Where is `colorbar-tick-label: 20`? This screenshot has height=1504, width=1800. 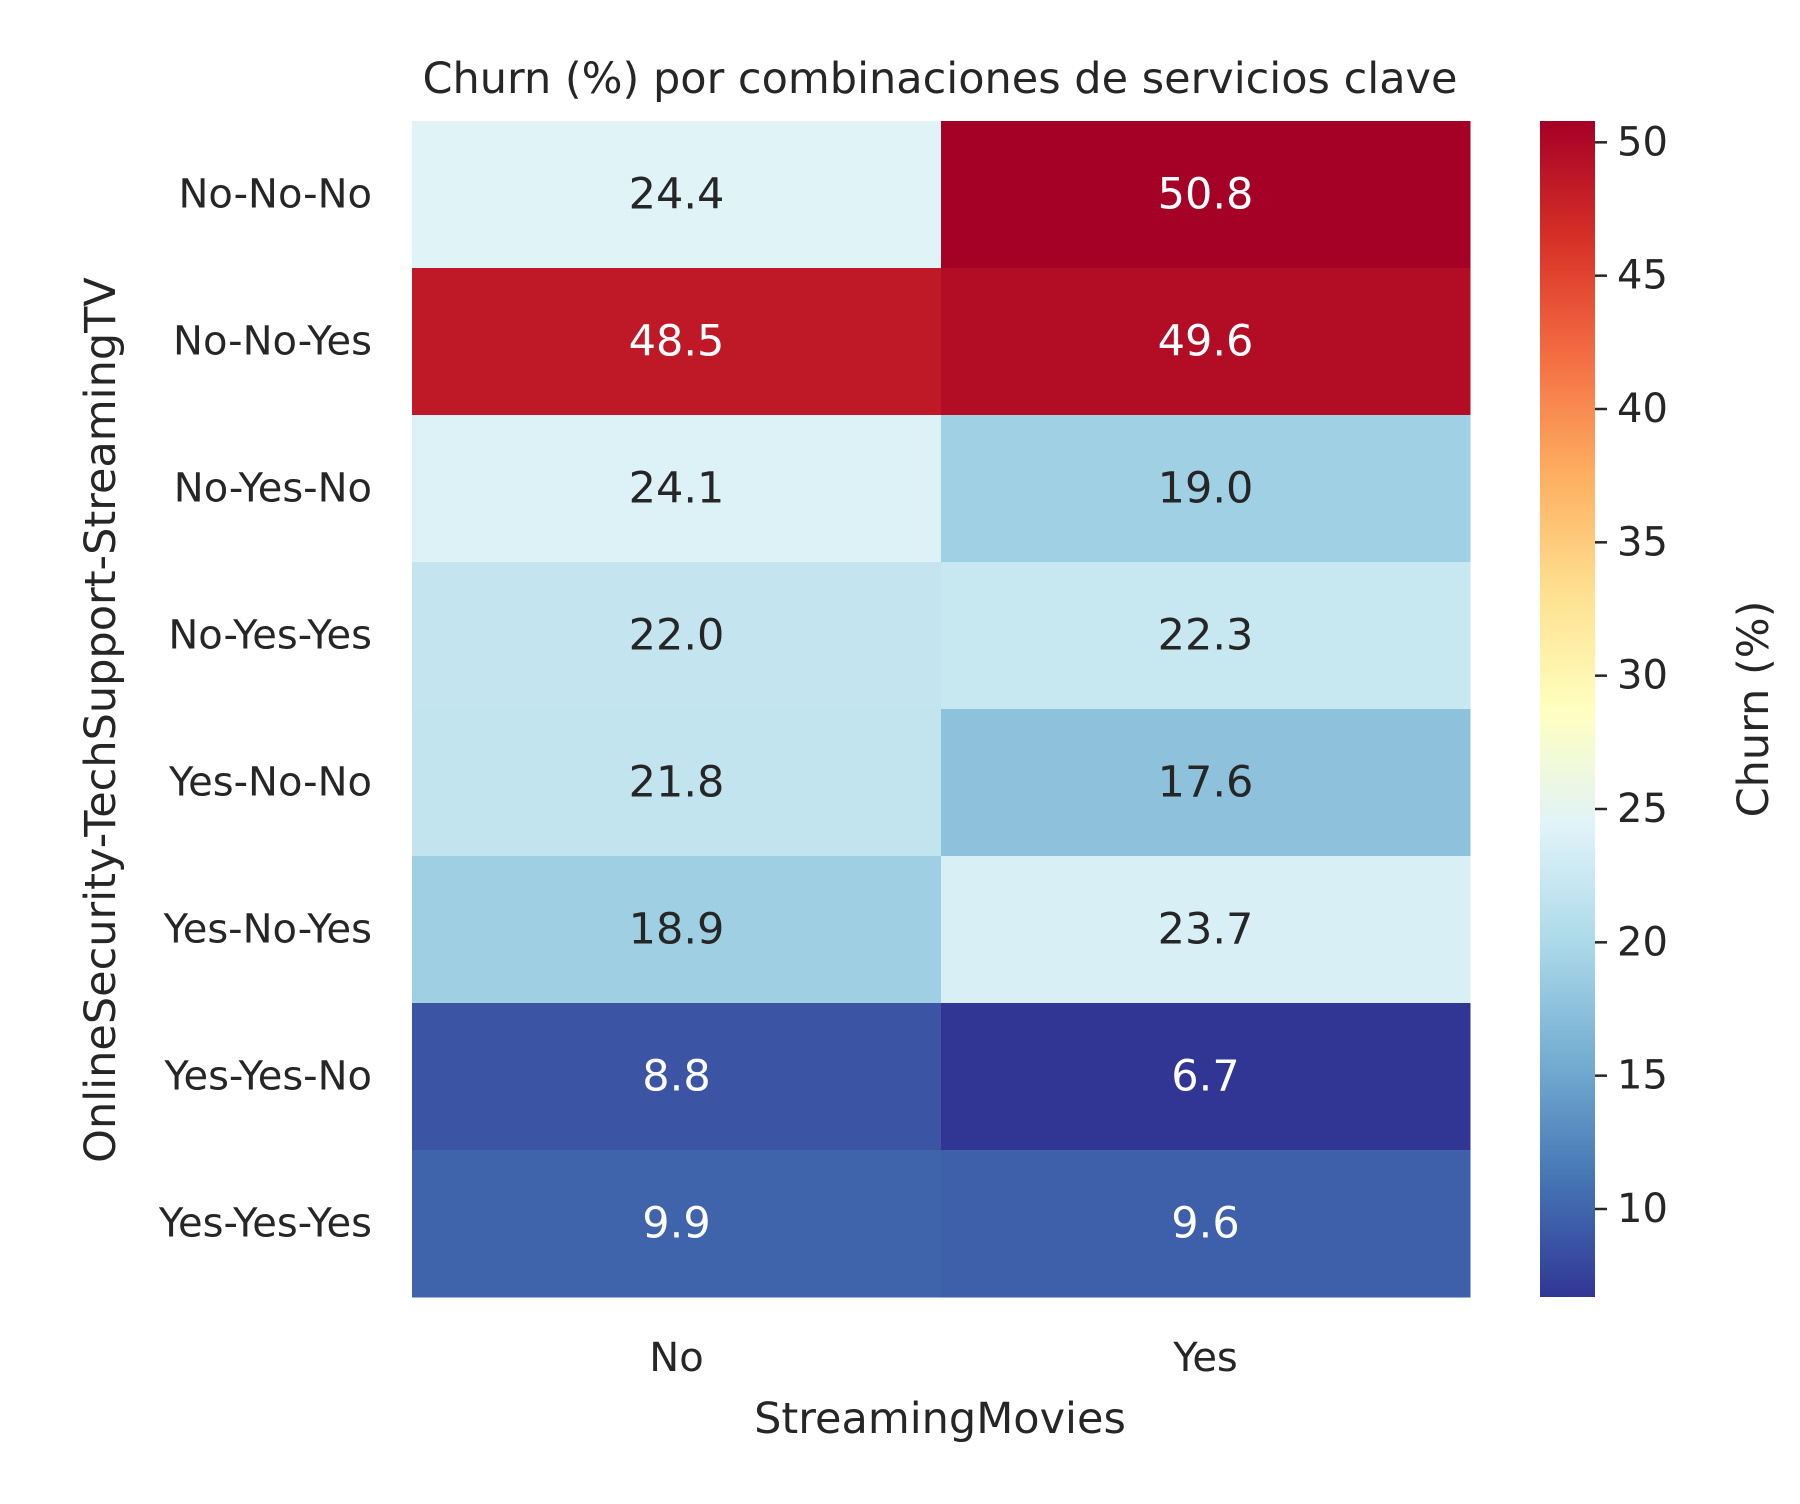 colorbar-tick-label: 20 is located at coordinates (1642, 942).